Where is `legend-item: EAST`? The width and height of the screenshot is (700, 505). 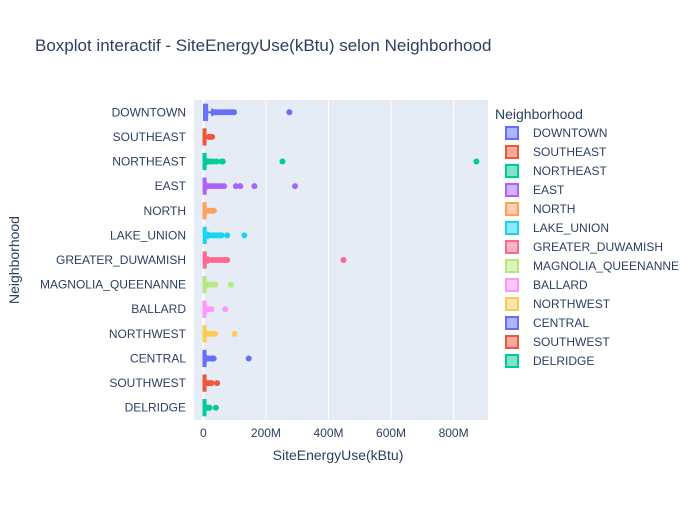
legend-item: EAST is located at coordinates (535, 190).